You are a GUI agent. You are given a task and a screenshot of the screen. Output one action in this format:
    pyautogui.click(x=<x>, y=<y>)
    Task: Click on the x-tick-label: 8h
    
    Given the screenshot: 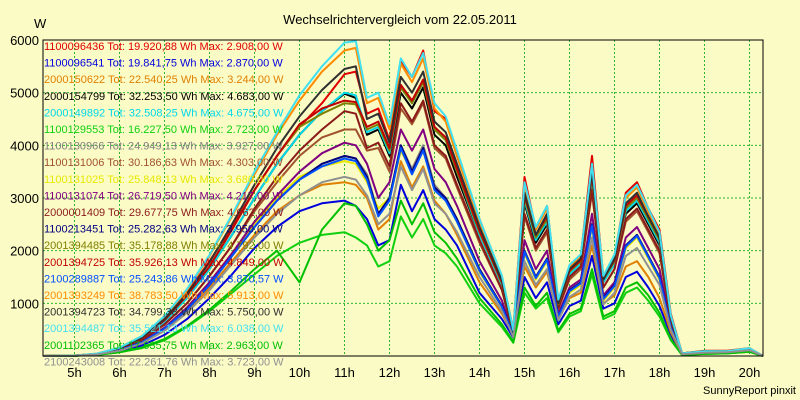 What is the action you would take?
    pyautogui.click(x=209, y=372)
    